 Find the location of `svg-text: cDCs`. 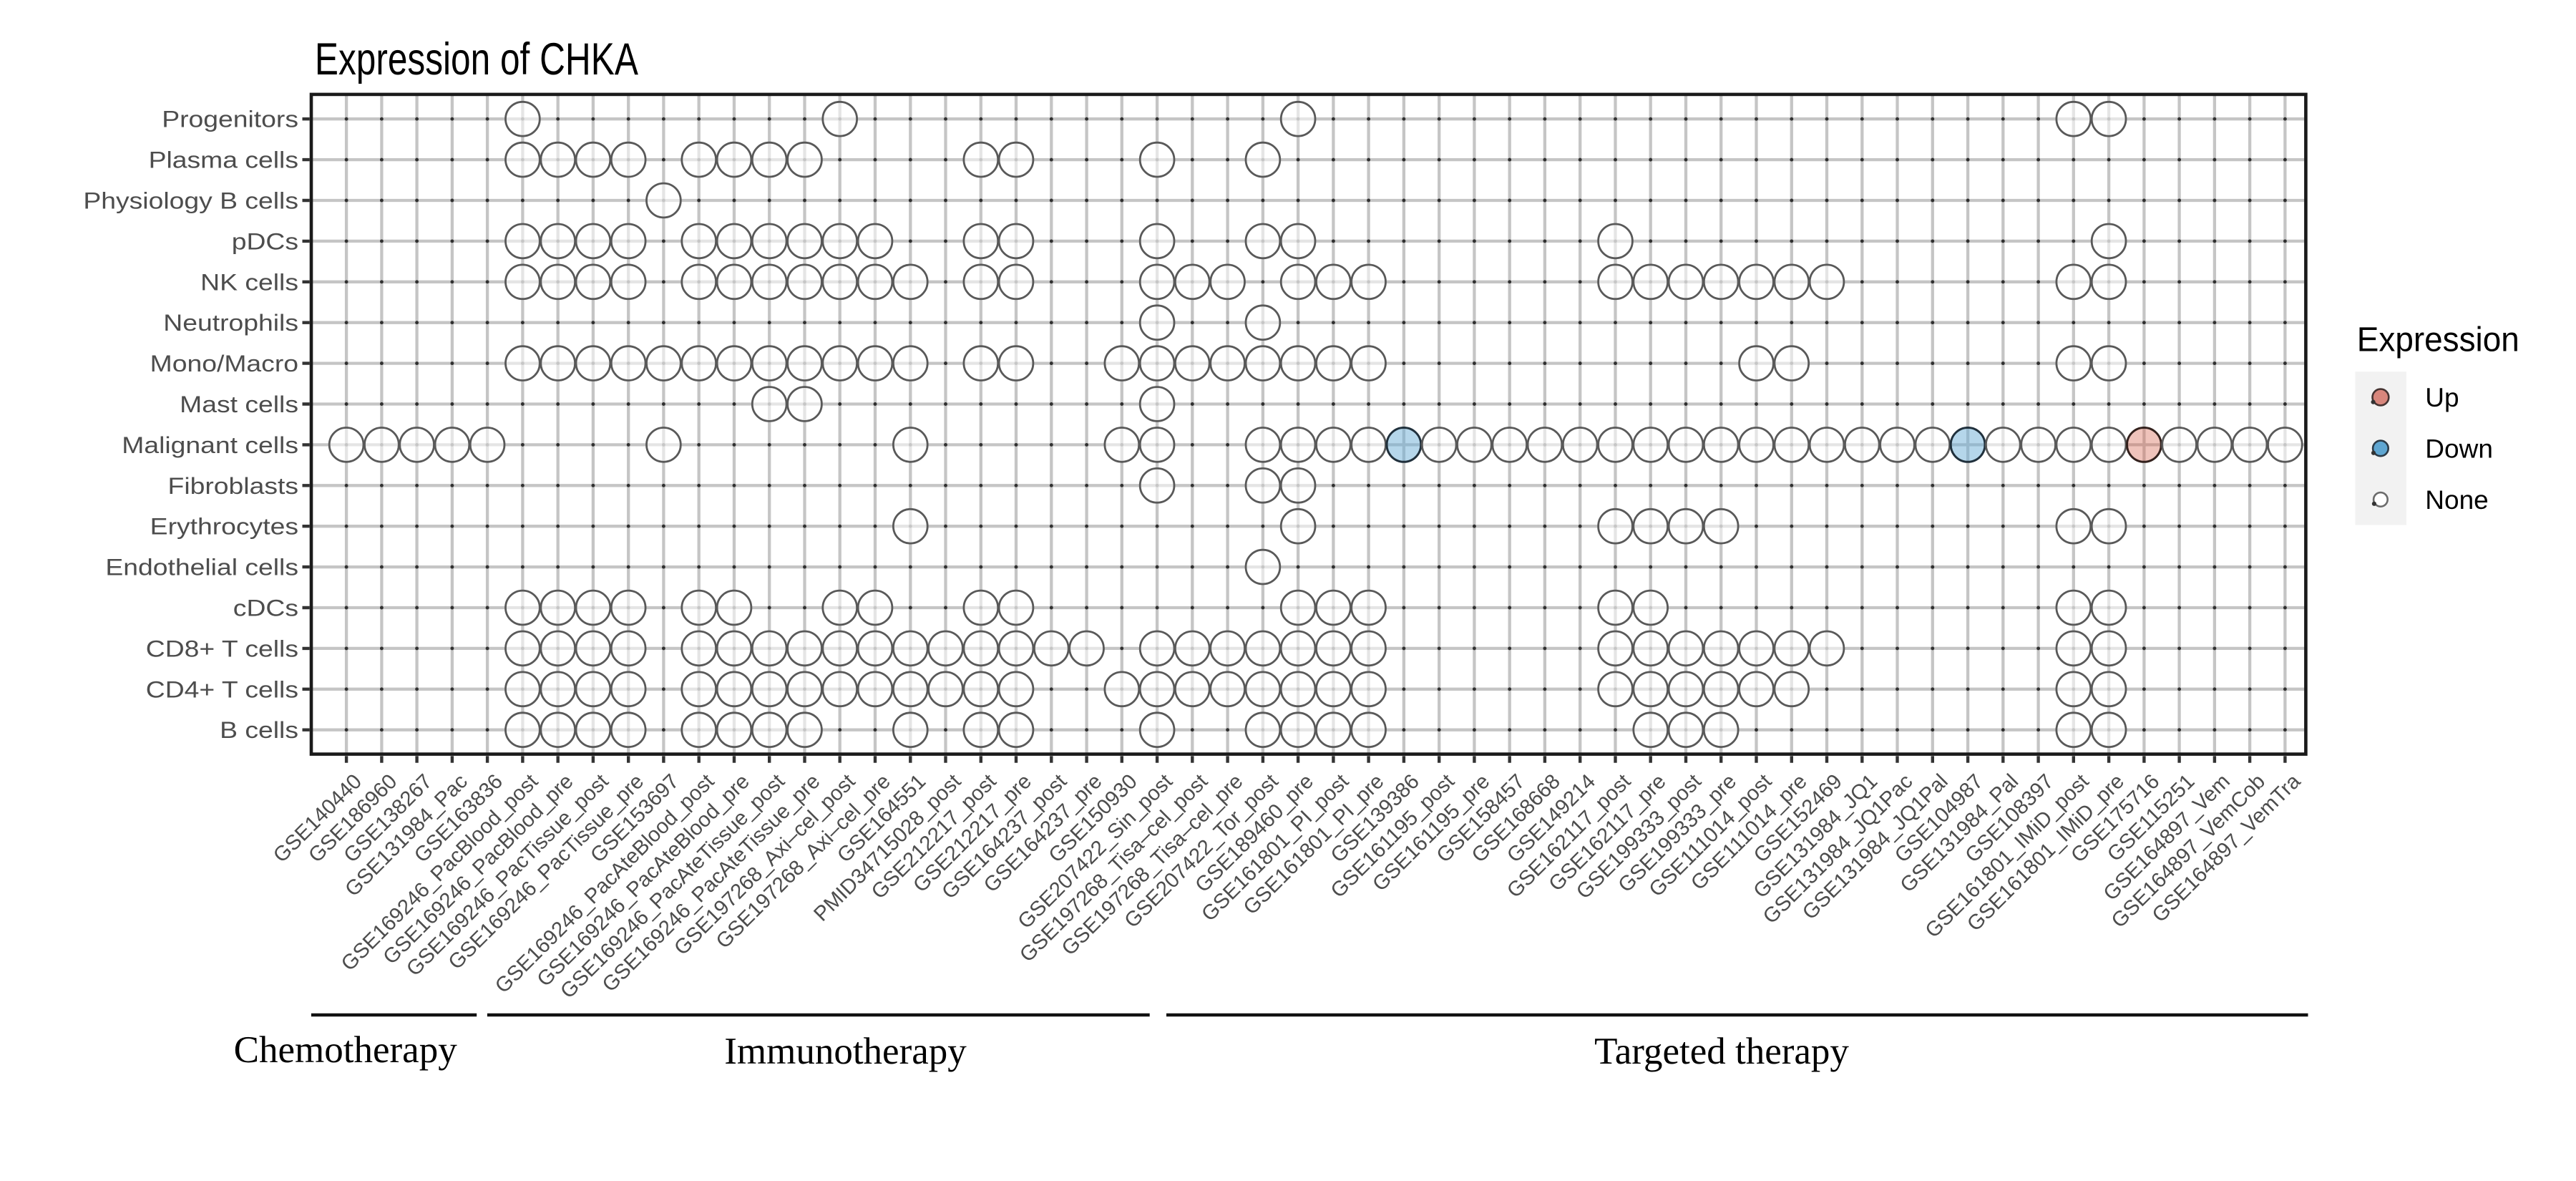

svg-text: cDCs is located at coordinates (265, 608).